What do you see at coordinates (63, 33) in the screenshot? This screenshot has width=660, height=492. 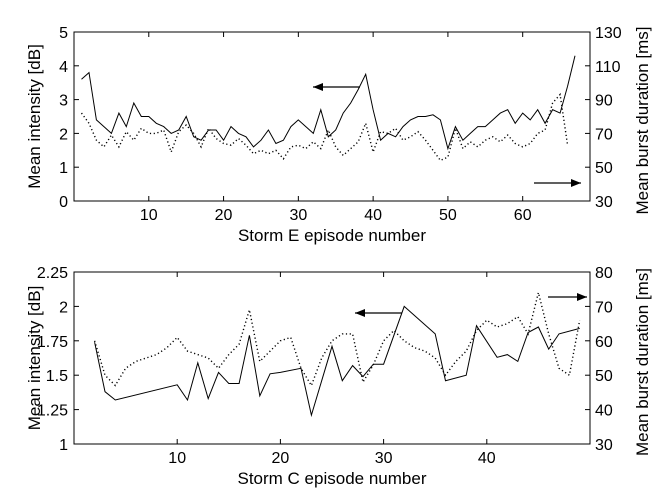 I see `y-left-tick-label: 5` at bounding box center [63, 33].